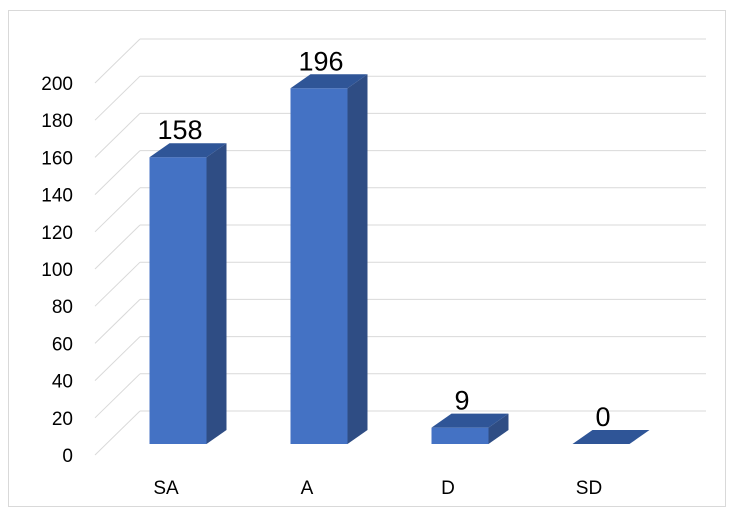 This screenshot has height=514, width=737. Describe the element at coordinates (57, 121) in the screenshot. I see `y-tick-label: 180` at that location.